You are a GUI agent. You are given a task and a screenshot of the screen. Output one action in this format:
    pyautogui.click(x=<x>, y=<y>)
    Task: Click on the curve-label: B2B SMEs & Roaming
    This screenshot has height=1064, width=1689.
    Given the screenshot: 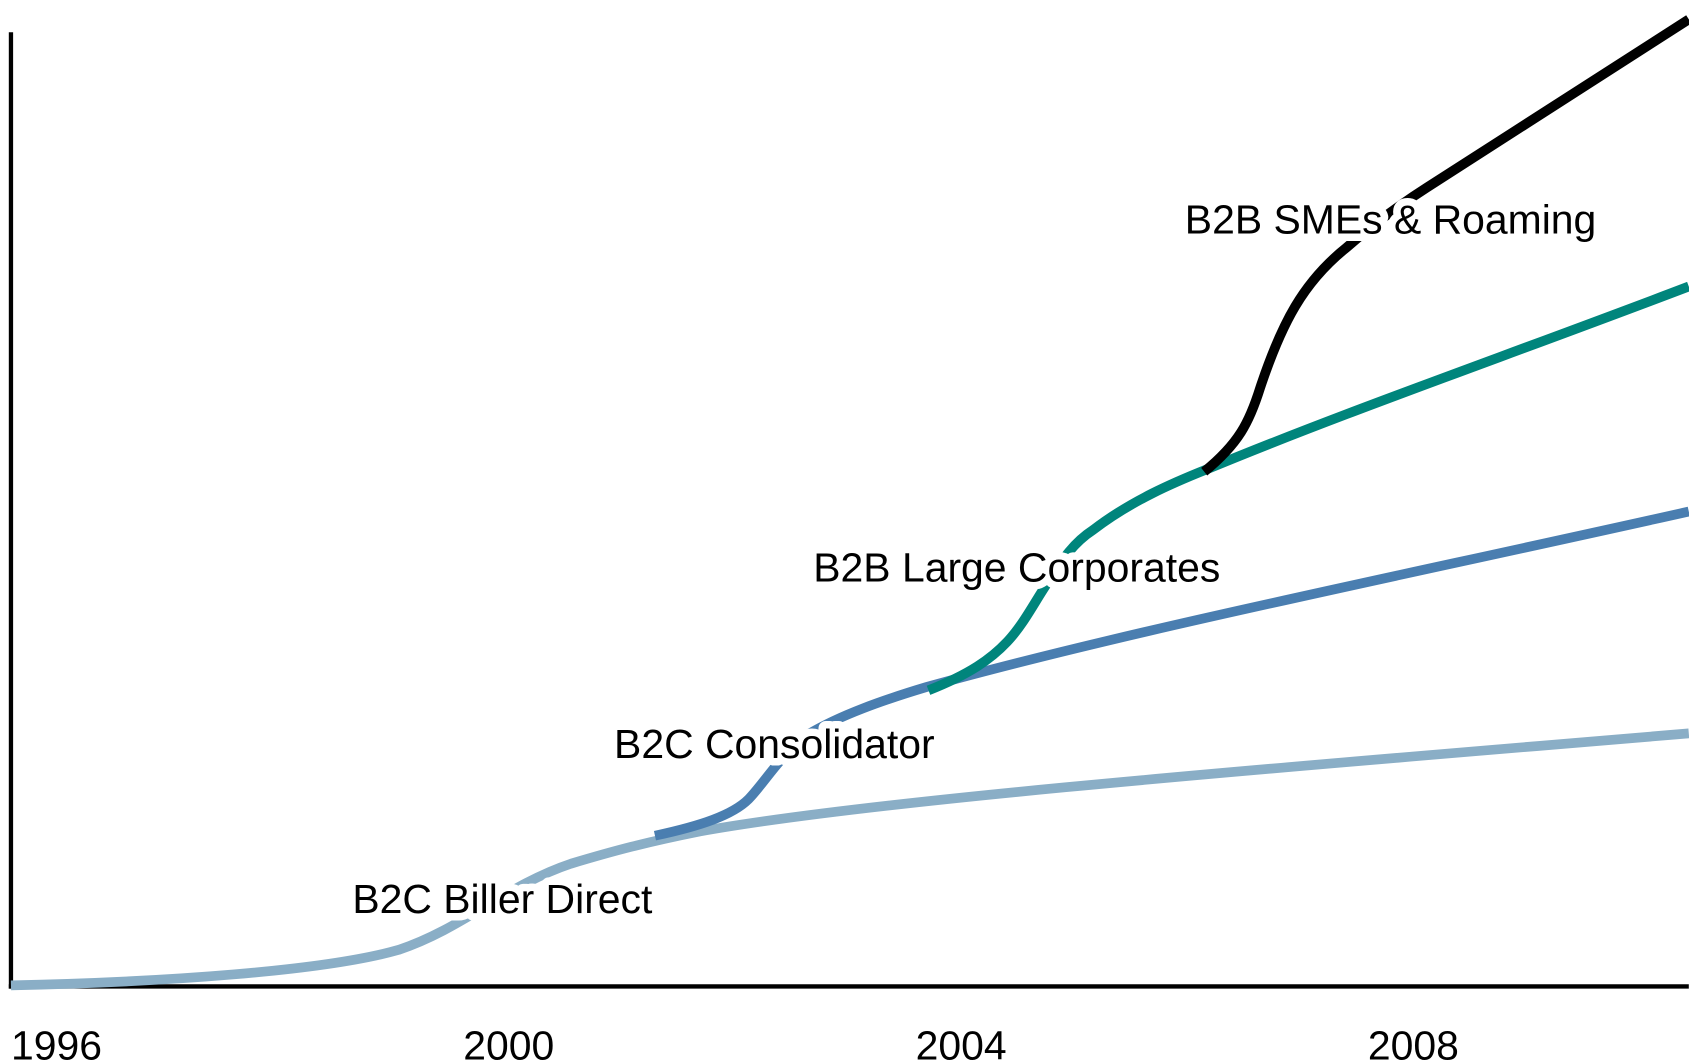 What is the action you would take?
    pyautogui.click(x=1391, y=220)
    